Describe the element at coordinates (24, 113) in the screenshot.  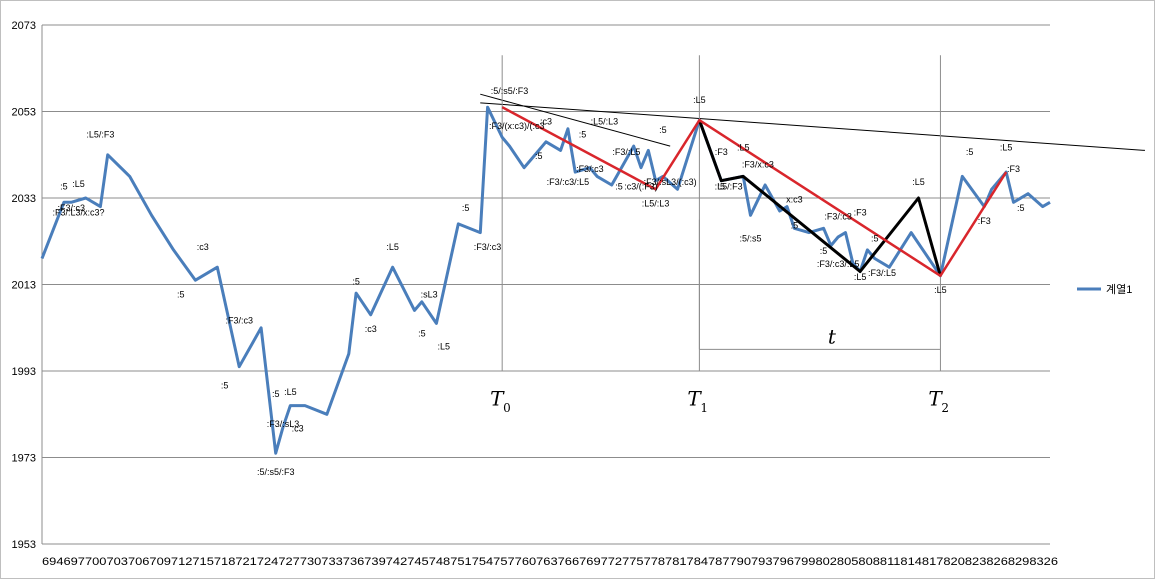
I see `y-tick-label: 2053` at that location.